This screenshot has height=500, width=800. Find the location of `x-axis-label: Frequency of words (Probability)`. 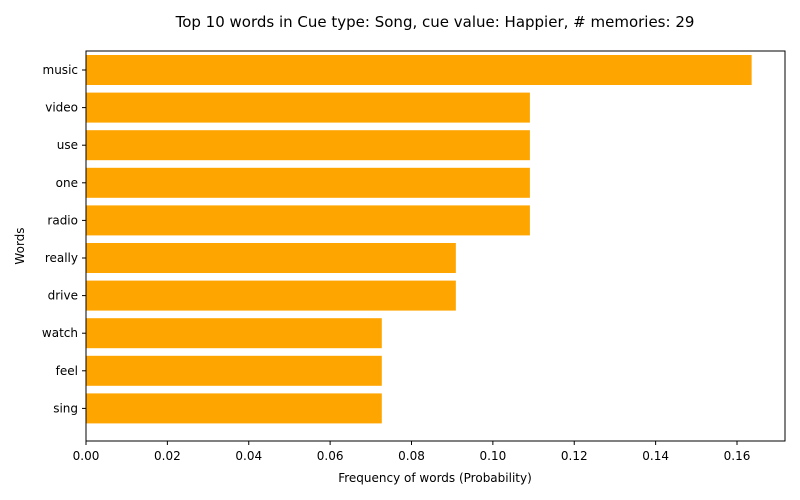

x-axis-label: Frequency of words (Probability) is located at coordinates (435, 478).